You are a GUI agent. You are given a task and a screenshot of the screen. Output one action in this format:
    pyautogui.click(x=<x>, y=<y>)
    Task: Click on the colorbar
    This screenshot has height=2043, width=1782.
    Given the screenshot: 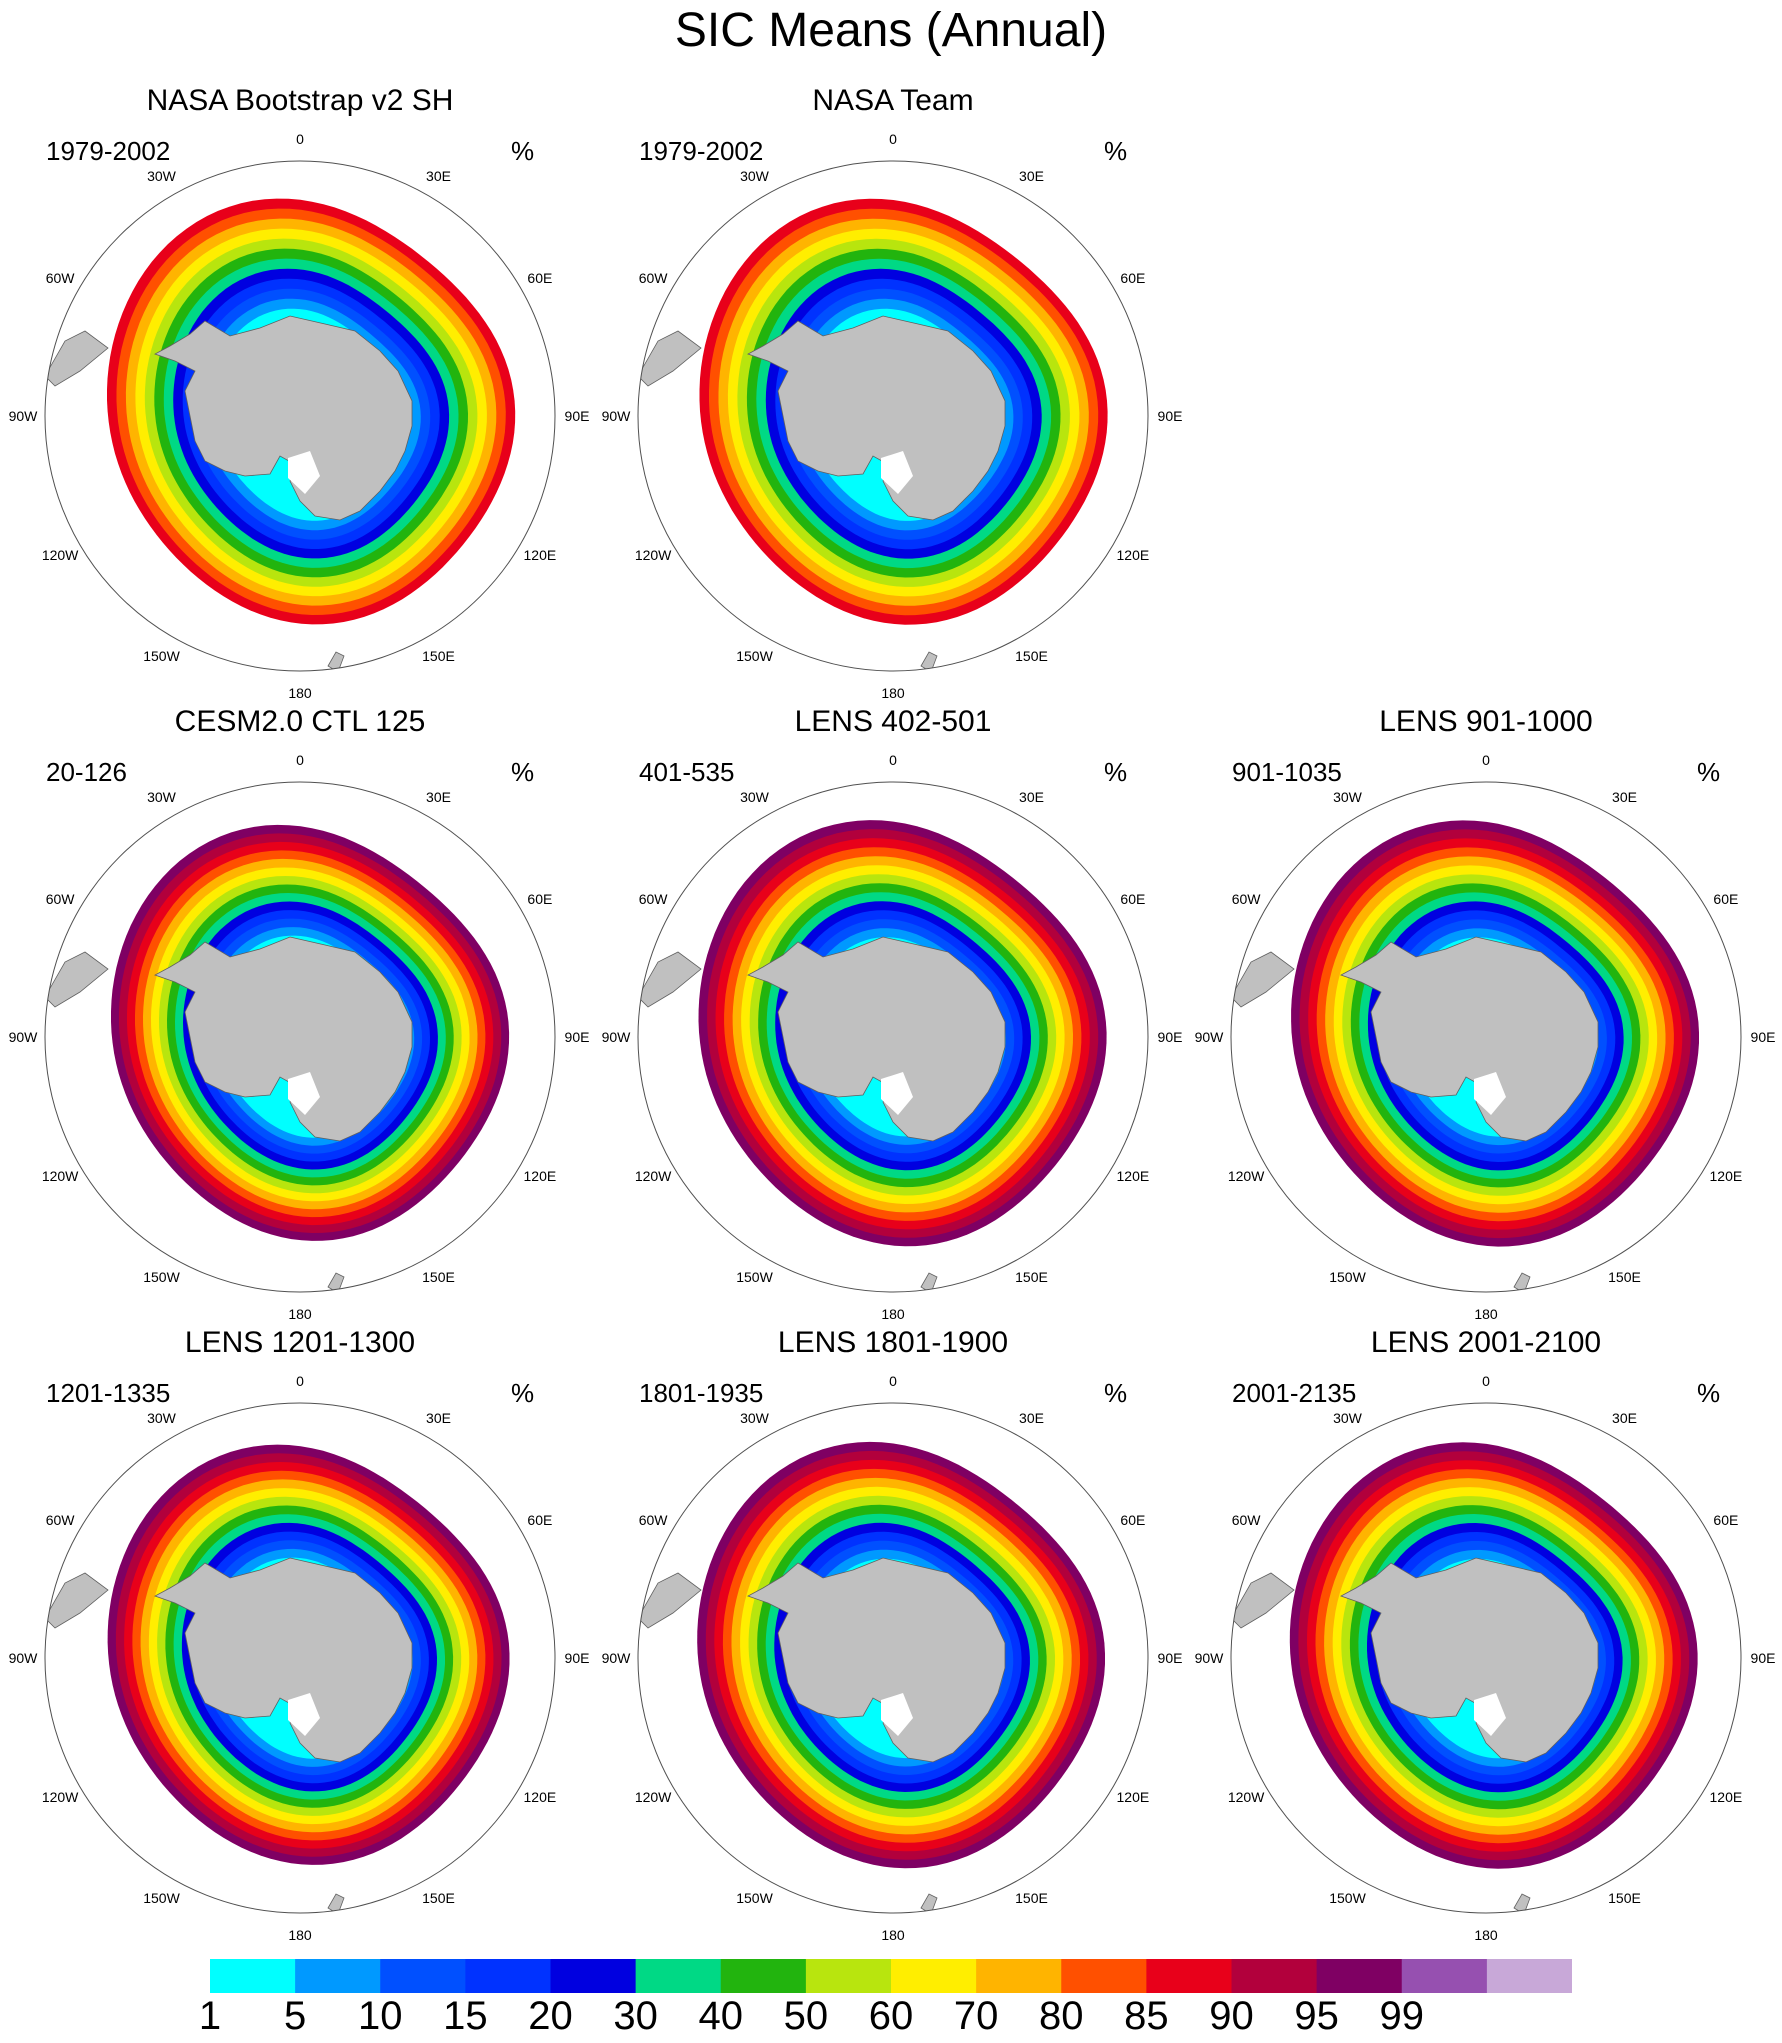 What is the action you would take?
    pyautogui.click(x=891, y=1976)
    